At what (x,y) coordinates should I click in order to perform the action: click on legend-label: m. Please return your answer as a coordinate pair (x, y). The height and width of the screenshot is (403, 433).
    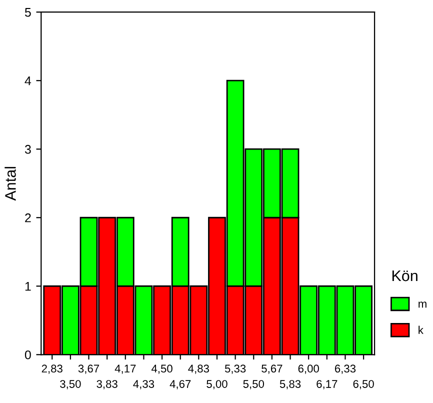
    Looking at the image, I should click on (422, 305).